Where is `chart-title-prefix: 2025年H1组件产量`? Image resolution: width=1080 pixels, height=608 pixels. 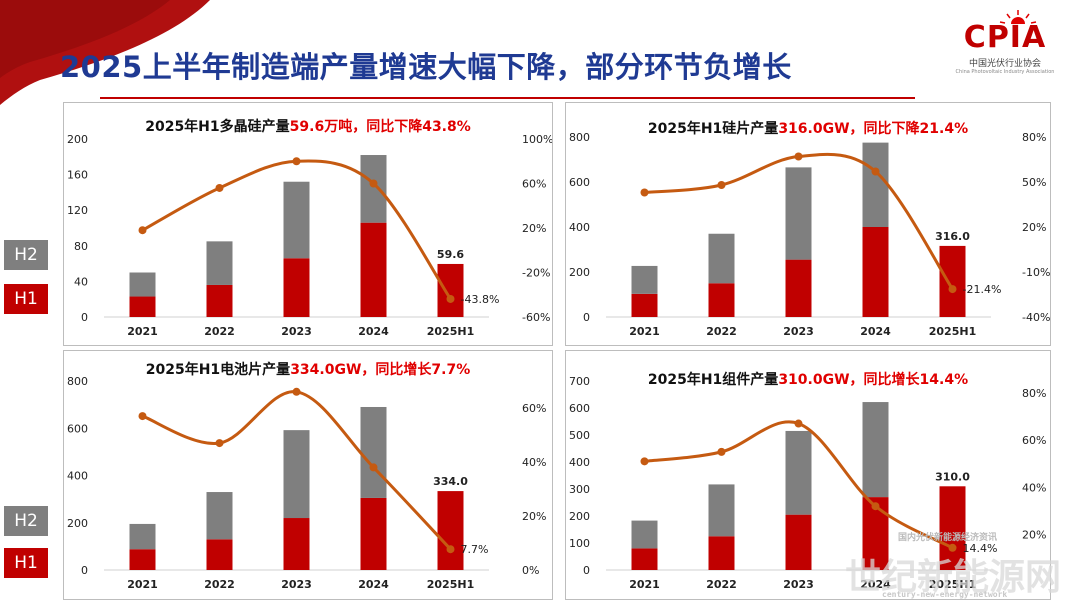
chart-title-prefix: 2025年H1组件产量 is located at coordinates (713, 380).